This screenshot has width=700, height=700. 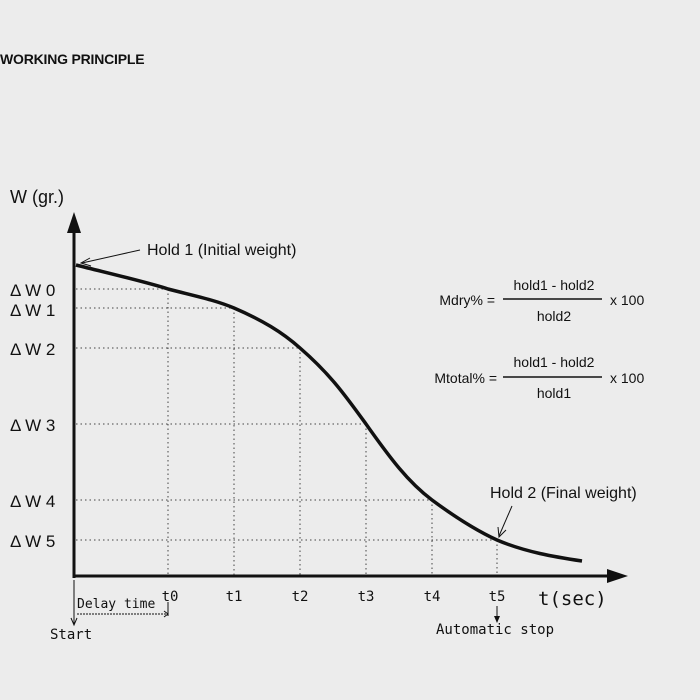 What do you see at coordinates (74, 622) in the screenshot?
I see `start-arrow-icon` at bounding box center [74, 622].